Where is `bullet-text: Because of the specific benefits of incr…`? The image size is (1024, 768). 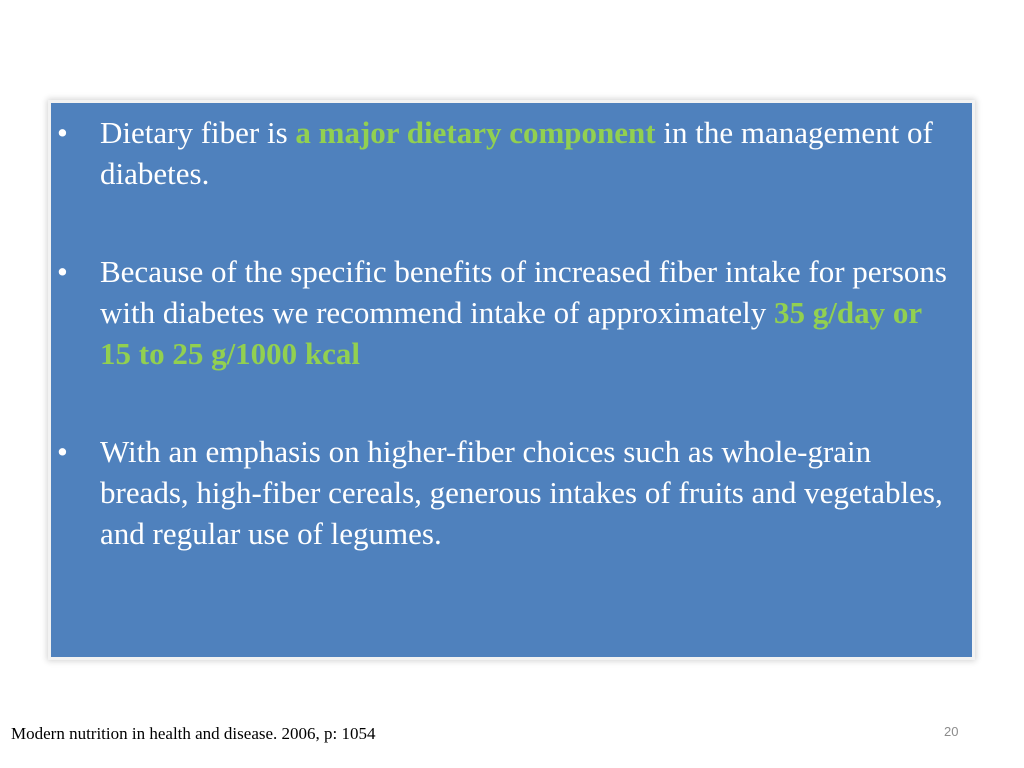
bullet-text: Because of the specific benefits of incr… is located at coordinates (530, 312).